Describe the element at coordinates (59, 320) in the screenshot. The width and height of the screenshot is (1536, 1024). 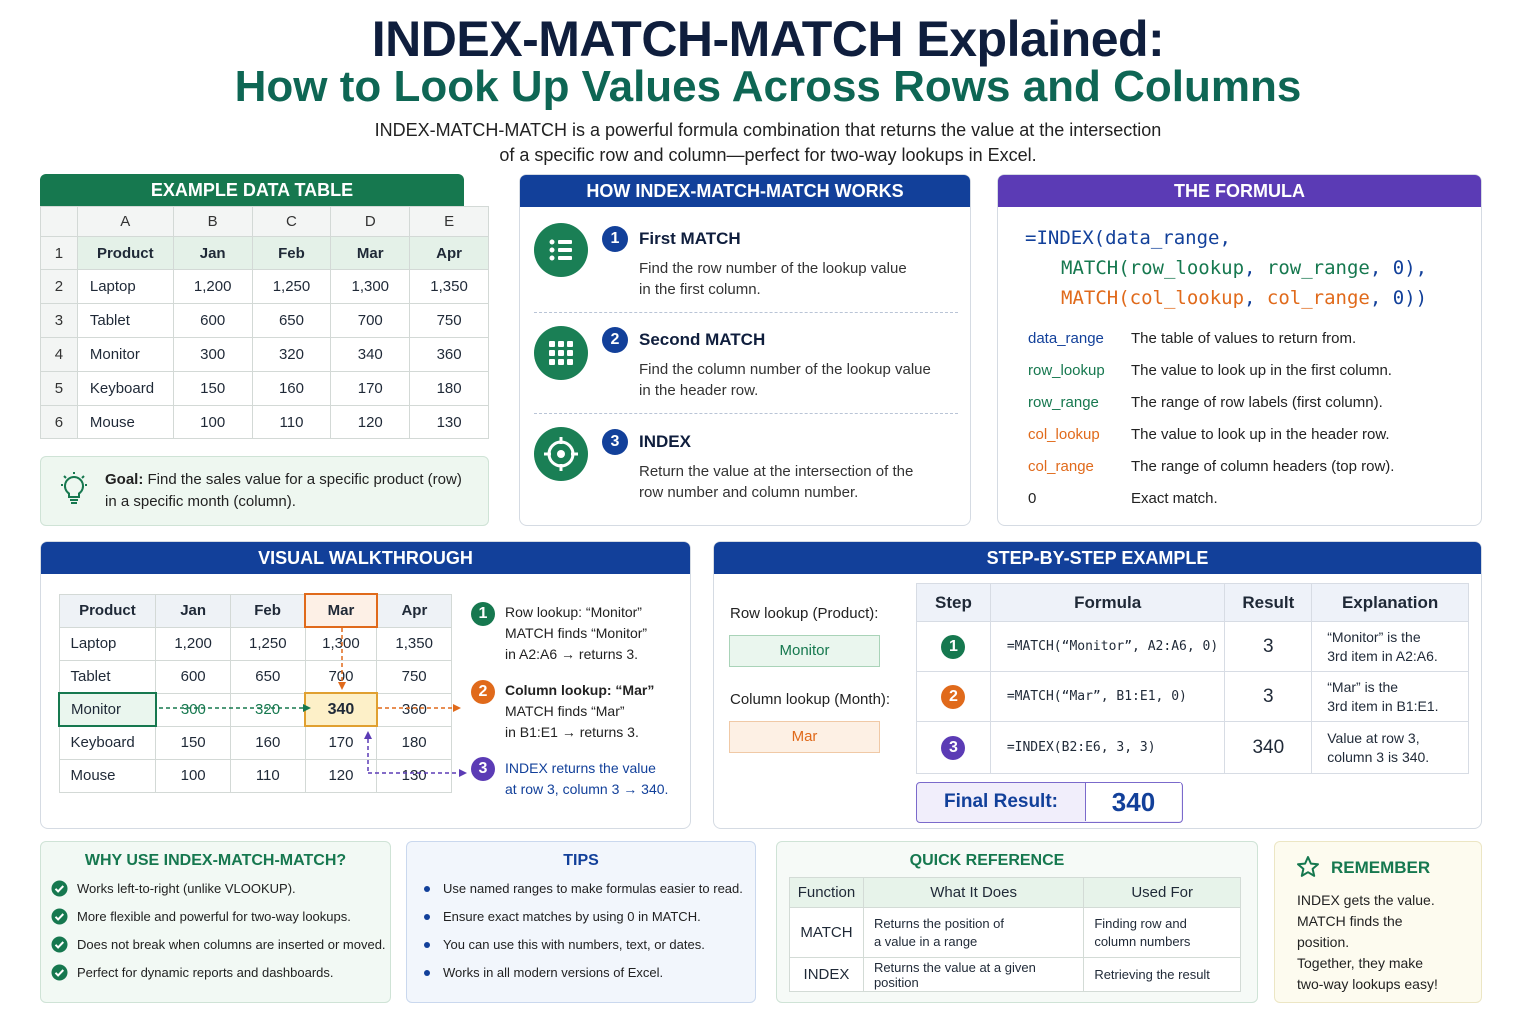
I see `row-number: 3` at that location.